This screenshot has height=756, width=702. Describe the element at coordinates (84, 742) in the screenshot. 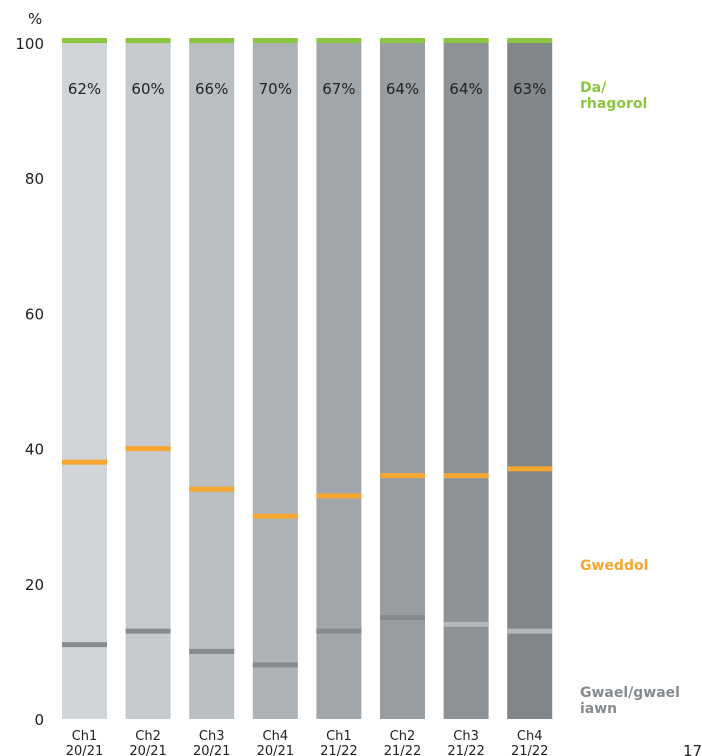

I see `x-tick-label: Ch1 20/21` at that location.